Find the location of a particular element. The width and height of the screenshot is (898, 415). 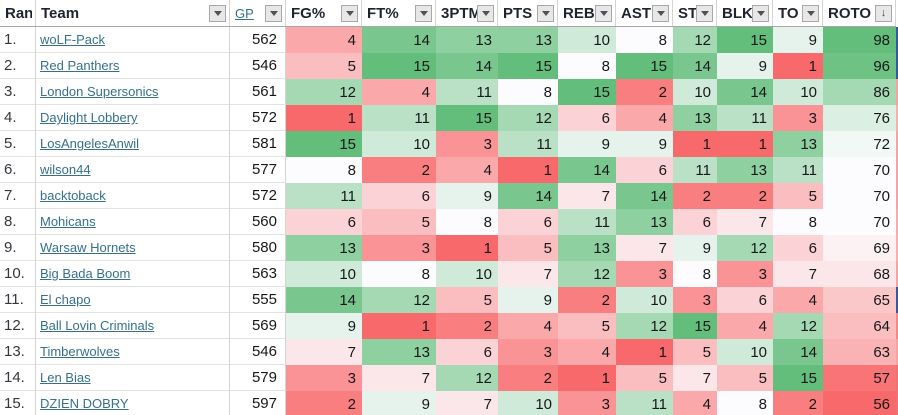

team-cell: El chapo is located at coordinates (133, 300).